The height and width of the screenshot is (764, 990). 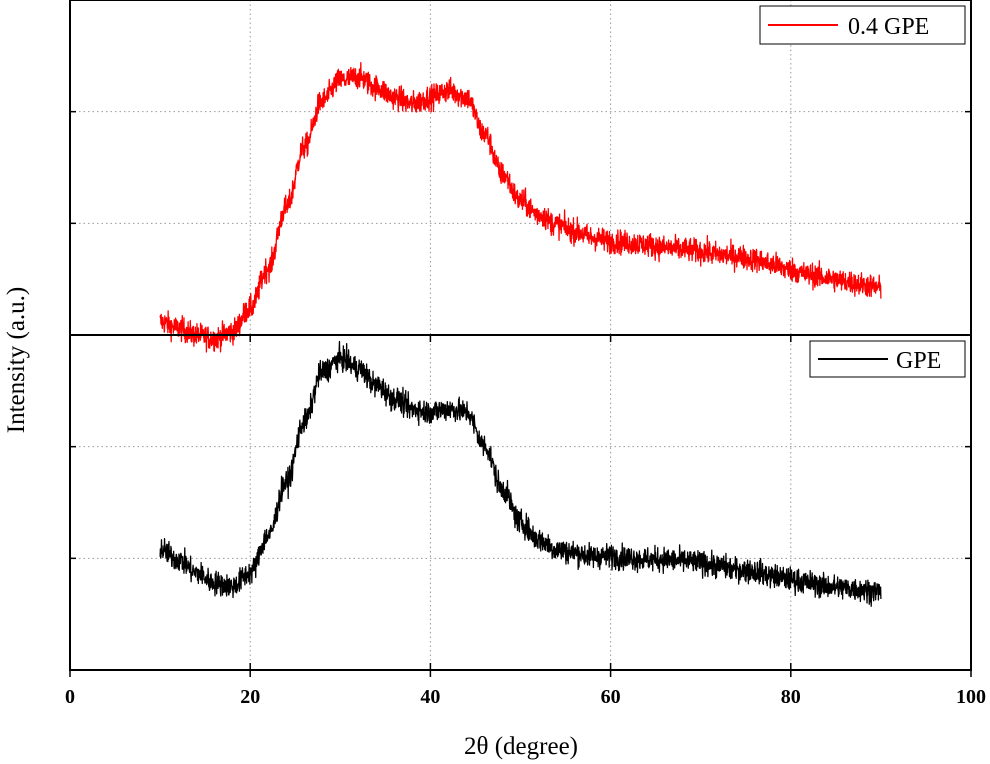 I want to click on x-tick-label: 80, so click(x=791, y=697).